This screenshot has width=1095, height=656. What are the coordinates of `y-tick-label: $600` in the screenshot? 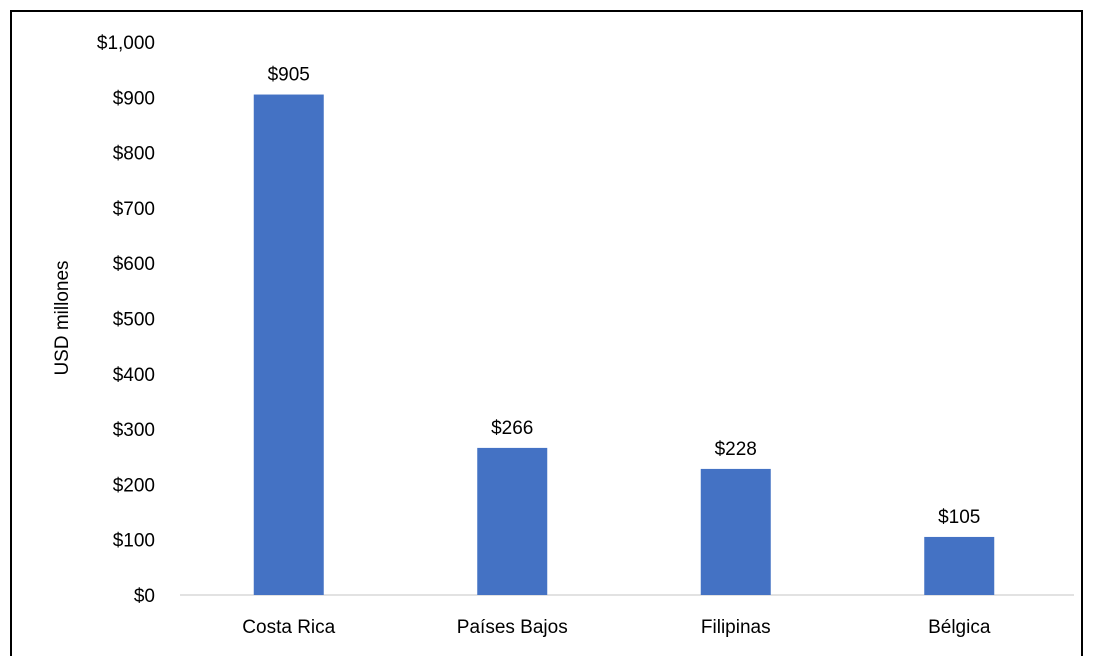 It's located at (134, 264).